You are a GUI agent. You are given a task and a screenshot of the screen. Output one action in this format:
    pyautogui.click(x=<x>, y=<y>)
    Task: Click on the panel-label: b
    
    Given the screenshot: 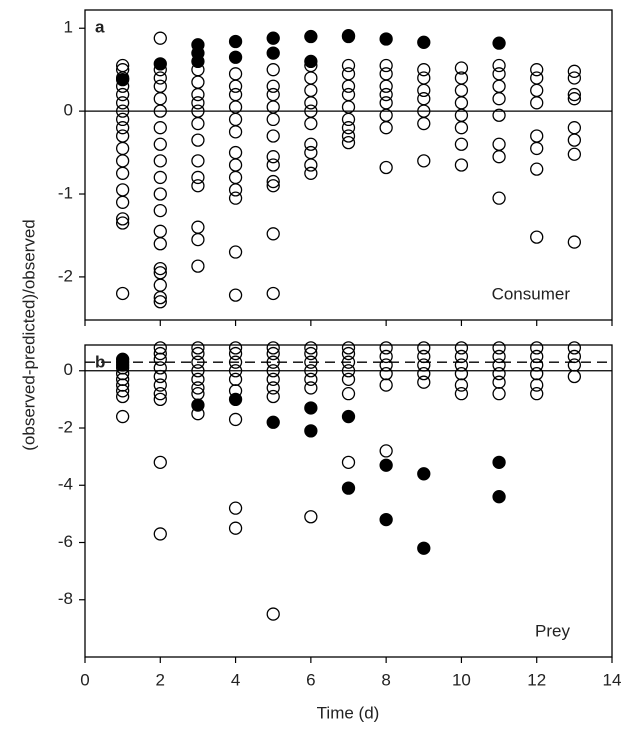 What is the action you would take?
    pyautogui.click(x=100, y=361)
    